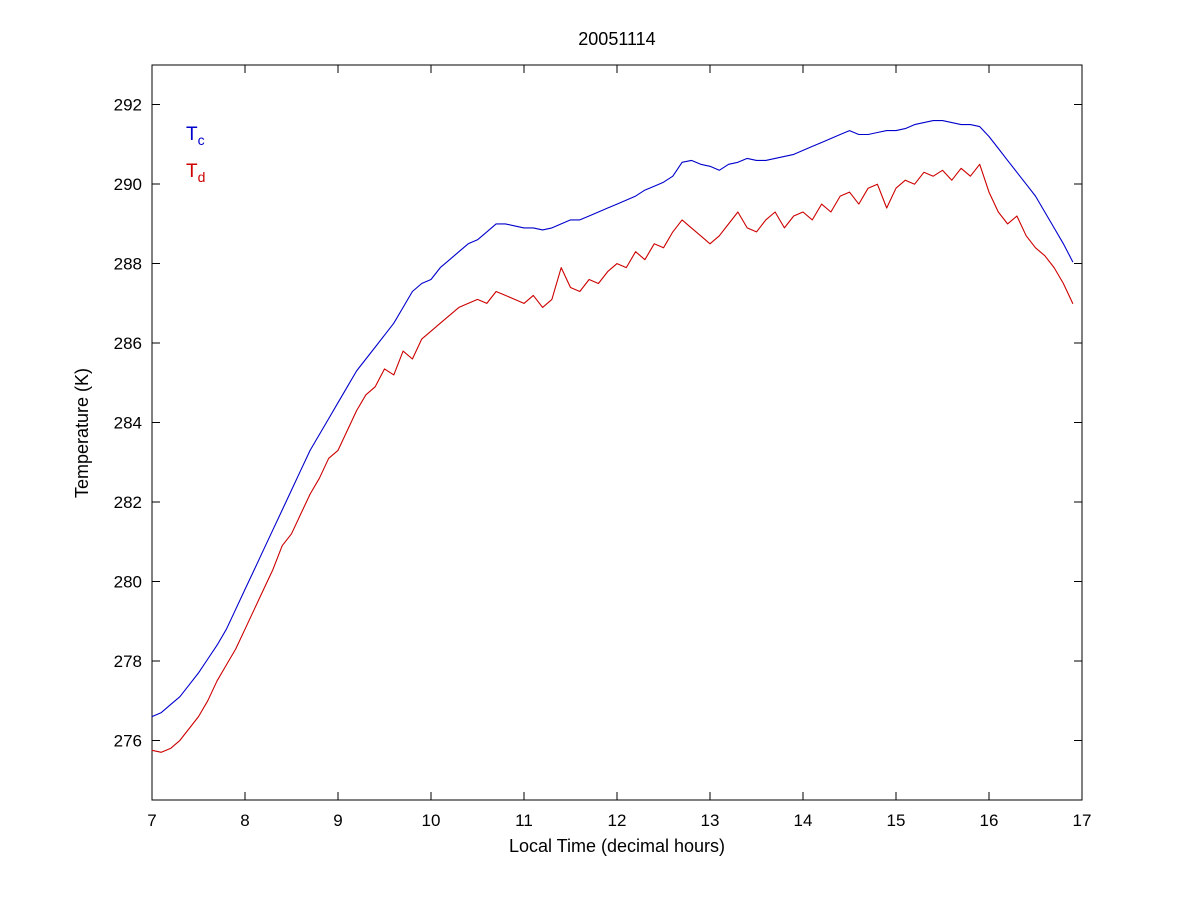  What do you see at coordinates (710, 820) in the screenshot?
I see `x-tick-label: 13` at bounding box center [710, 820].